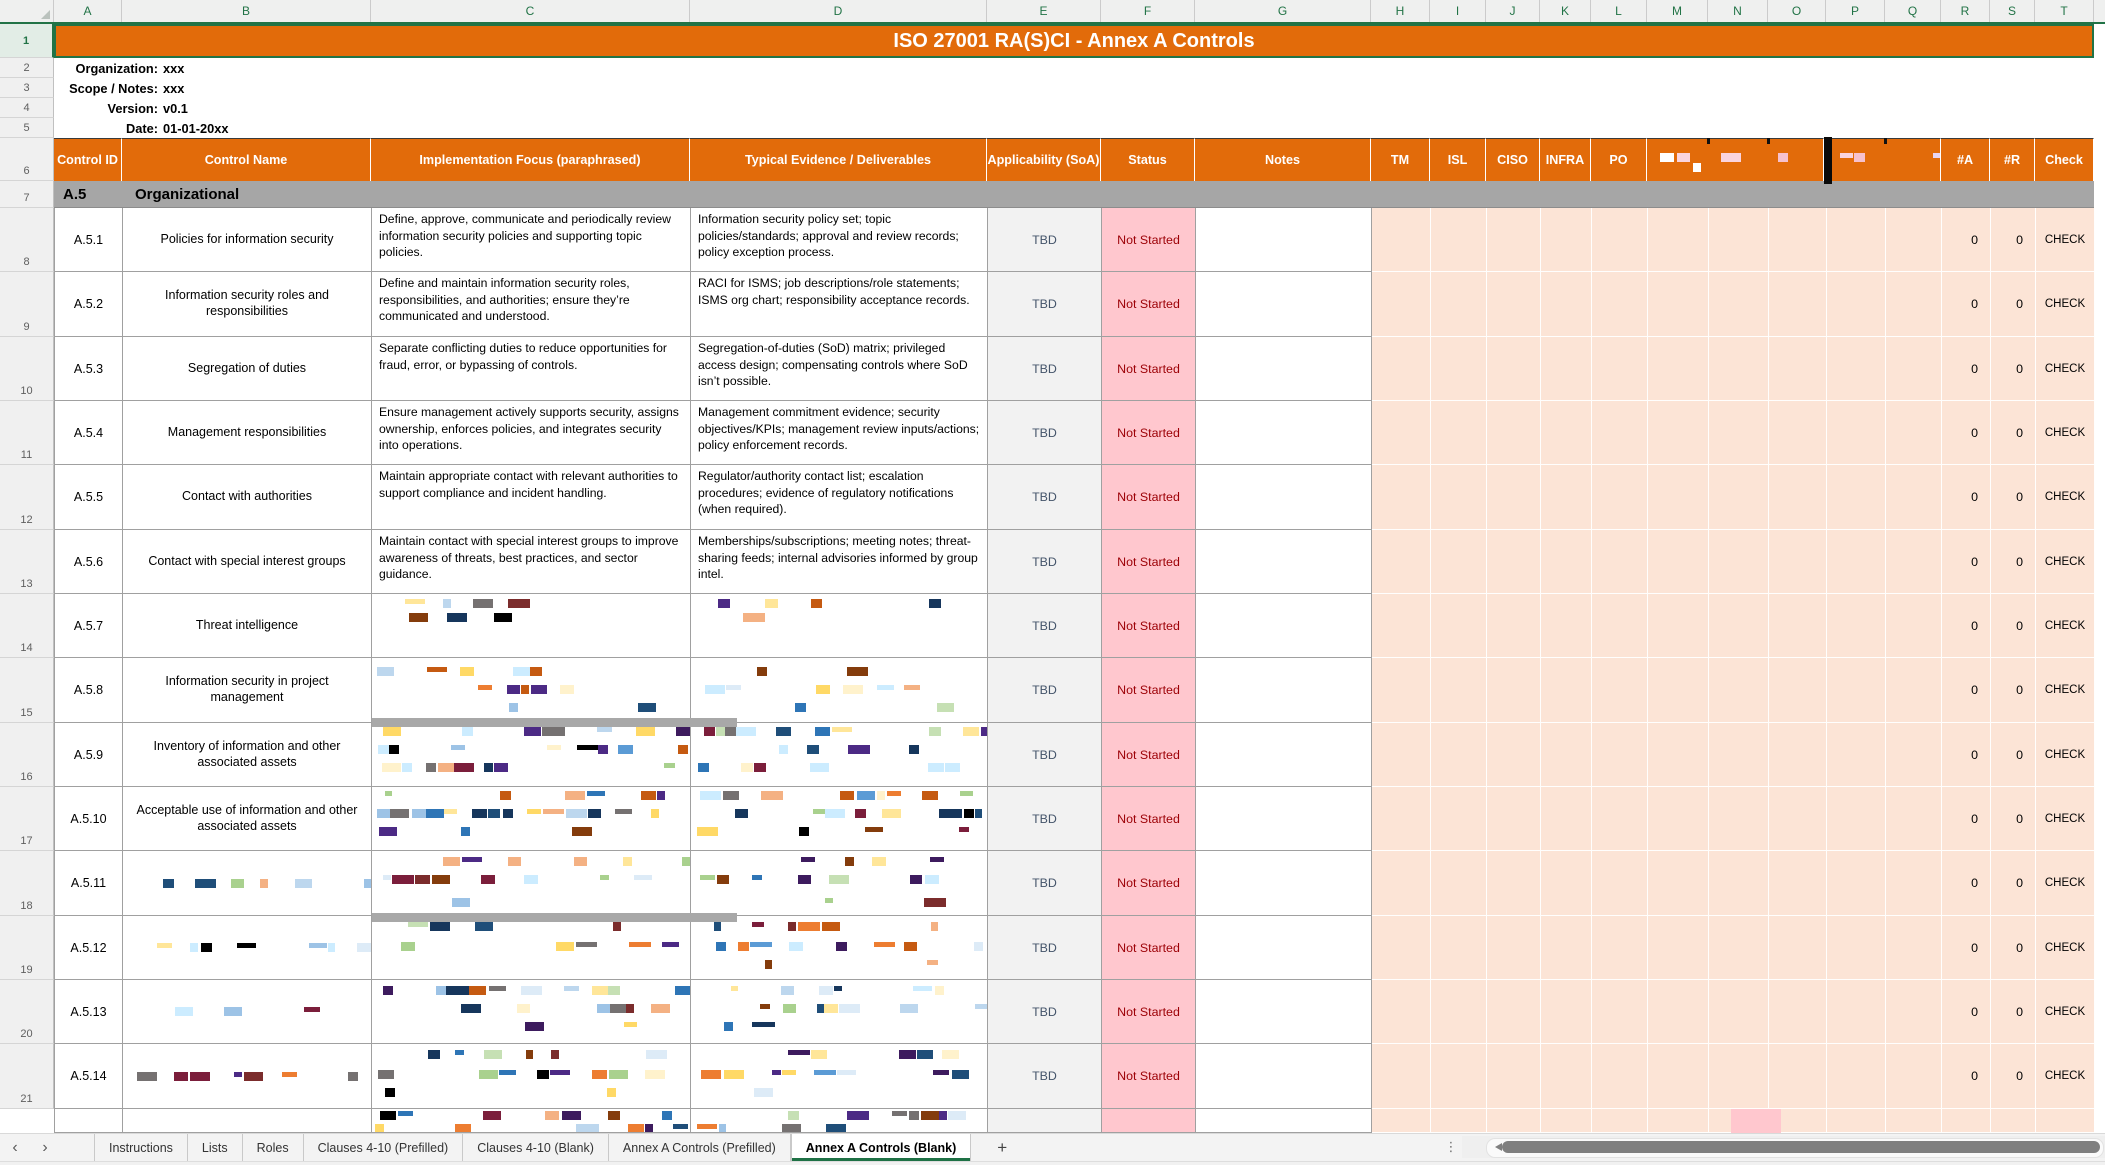 This screenshot has height=1165, width=2105. Describe the element at coordinates (27, 562) in the screenshot. I see `row-header-13: 13` at that location.